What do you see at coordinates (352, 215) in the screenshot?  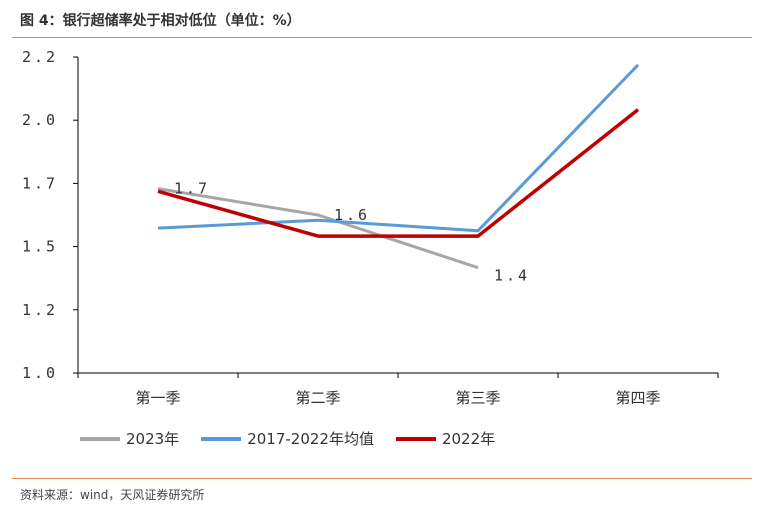 I see `data-label-2023: 1.6` at bounding box center [352, 215].